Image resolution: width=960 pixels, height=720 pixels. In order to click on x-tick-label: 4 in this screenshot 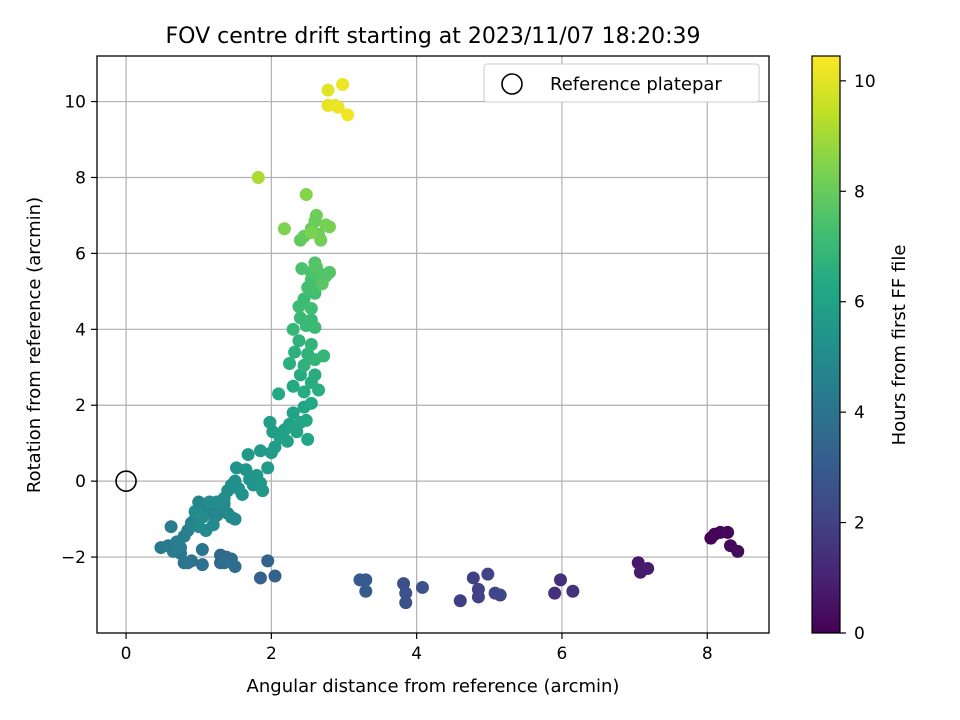, I will do `click(416, 654)`.